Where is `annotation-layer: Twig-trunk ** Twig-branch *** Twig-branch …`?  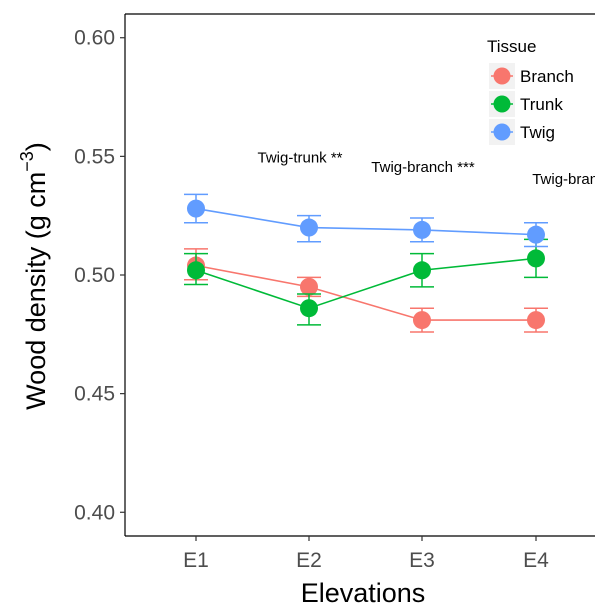
annotation-layer: Twig-trunk ** Twig-branch *** Twig-branch … is located at coordinates (426, 169).